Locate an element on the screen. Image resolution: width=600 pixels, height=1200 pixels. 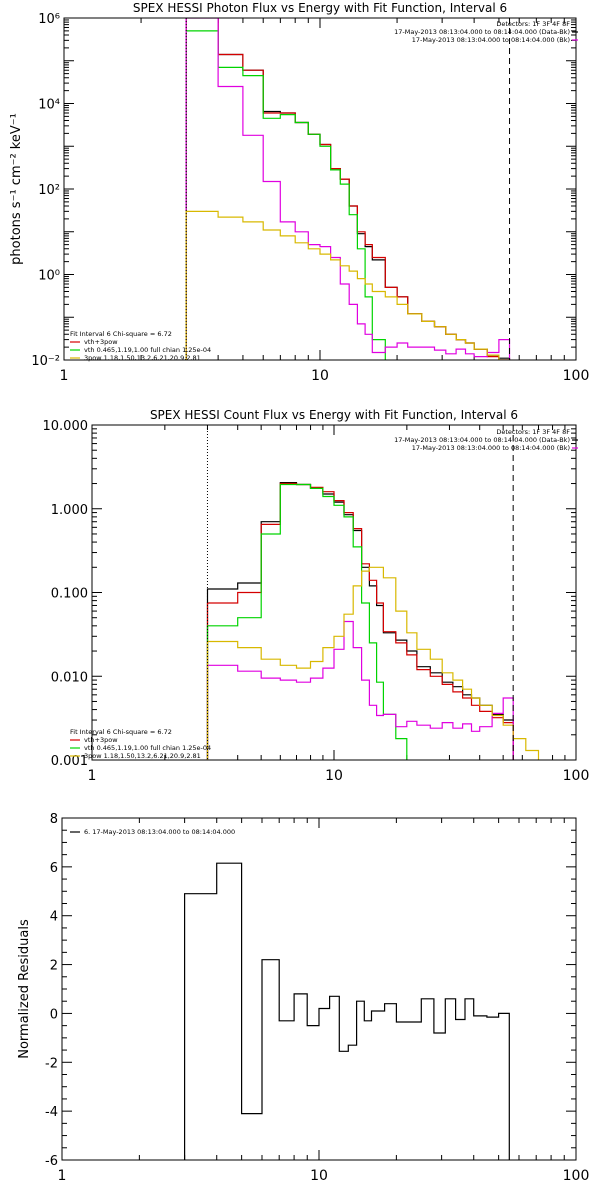
y-axis-label: photons s⁻¹ cm⁻² keV⁻¹ is located at coordinates (16, 189).